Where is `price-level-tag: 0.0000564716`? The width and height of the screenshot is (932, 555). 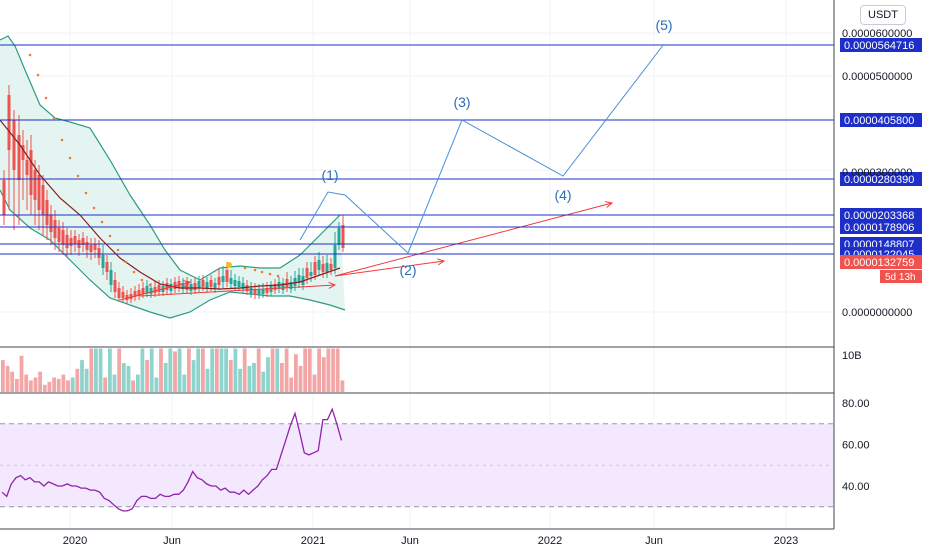
price-level-tag: 0.0000564716 is located at coordinates (881, 45).